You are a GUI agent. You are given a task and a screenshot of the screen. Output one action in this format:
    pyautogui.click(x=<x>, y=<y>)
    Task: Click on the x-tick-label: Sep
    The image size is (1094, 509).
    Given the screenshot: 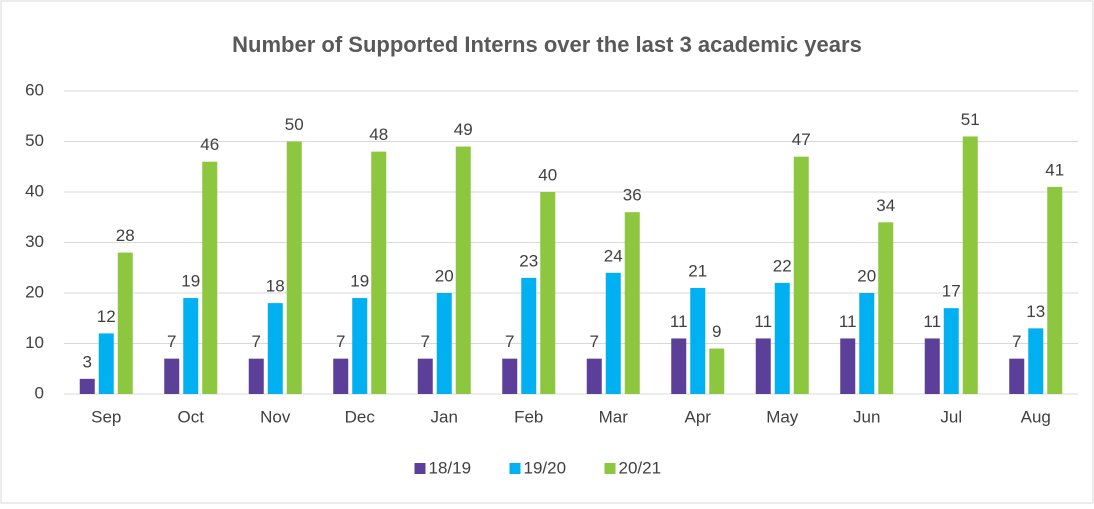 What is the action you would take?
    pyautogui.click(x=106, y=416)
    